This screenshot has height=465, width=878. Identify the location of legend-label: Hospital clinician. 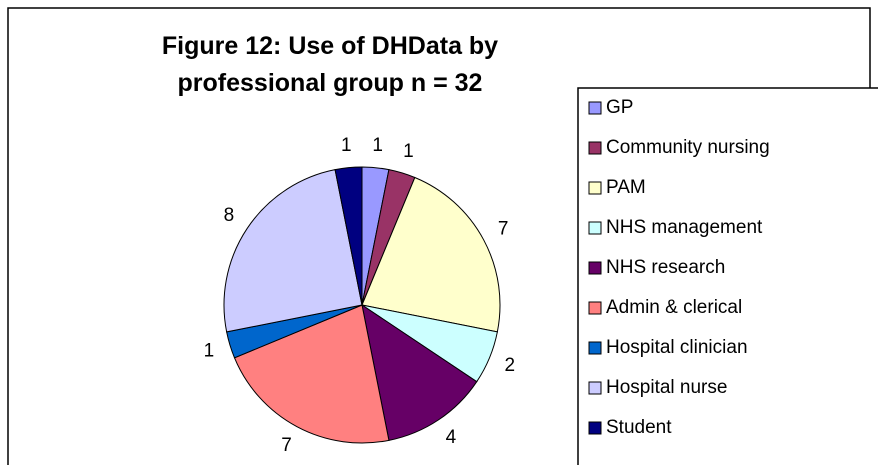
(677, 347).